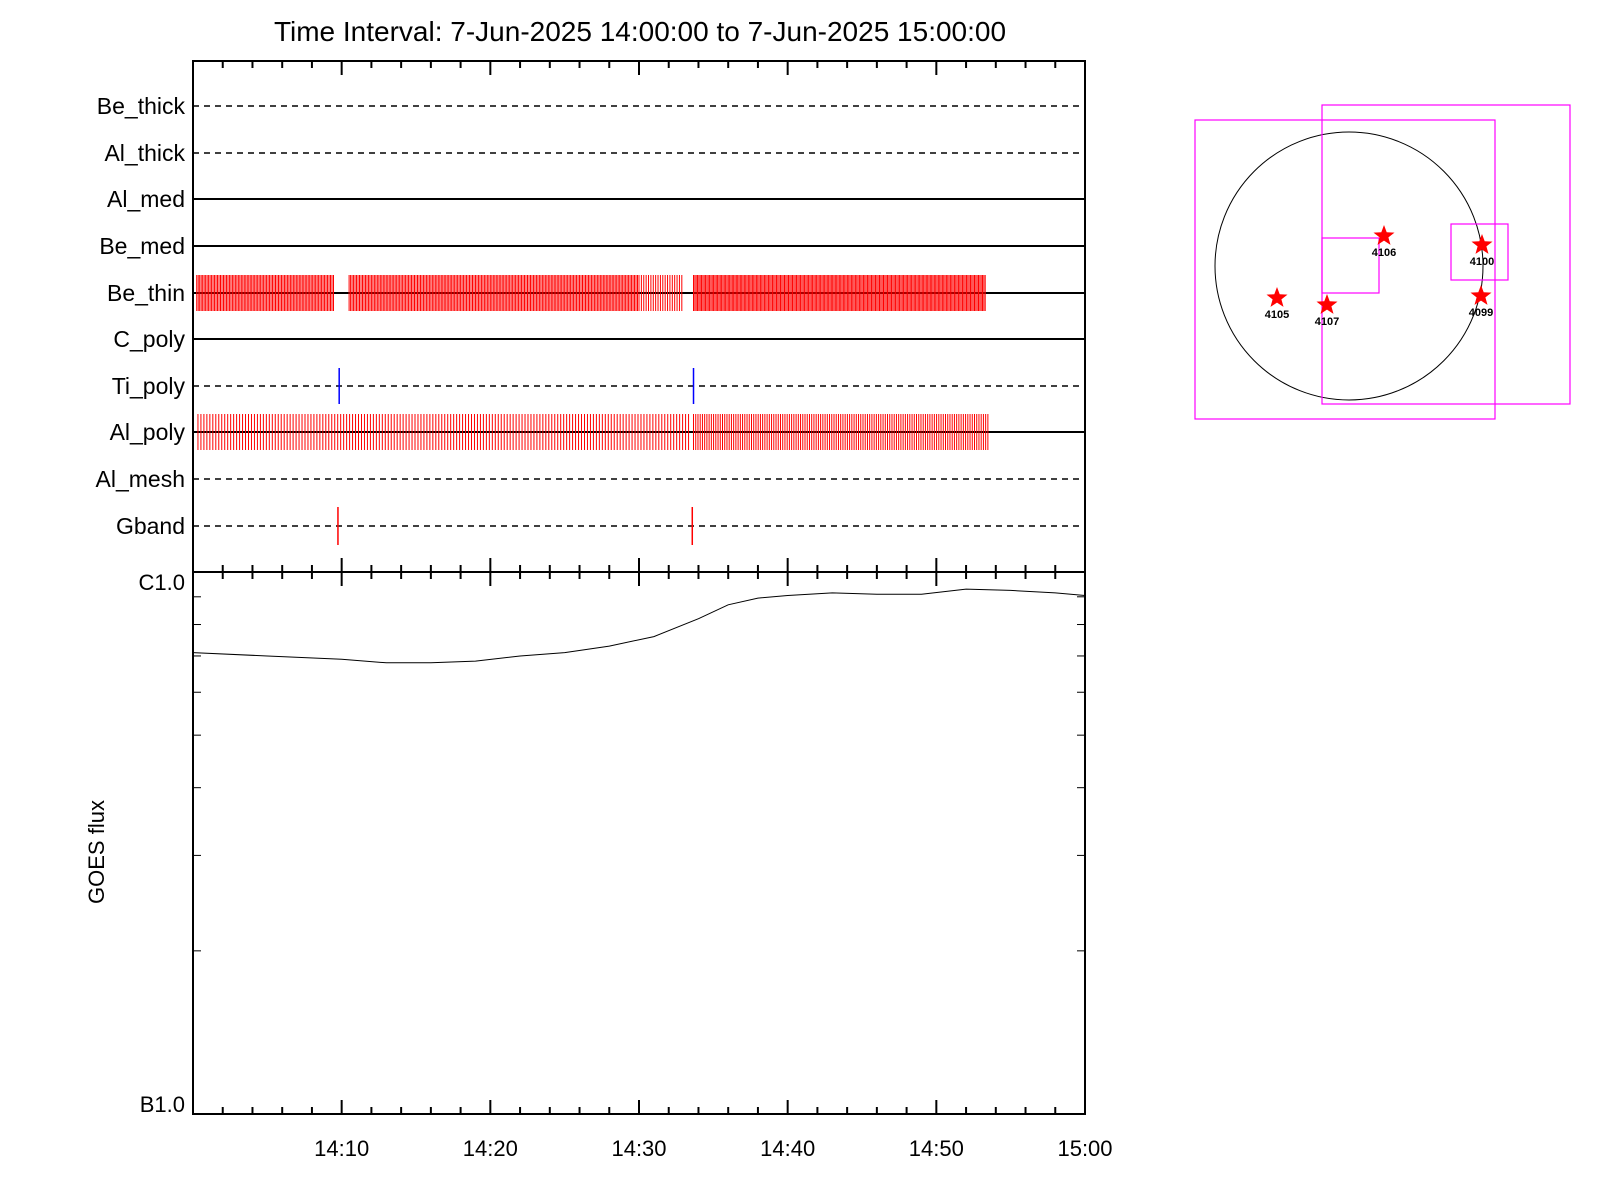  What do you see at coordinates (96, 852) in the screenshot?
I see `y-axis-label: GOES flux` at bounding box center [96, 852].